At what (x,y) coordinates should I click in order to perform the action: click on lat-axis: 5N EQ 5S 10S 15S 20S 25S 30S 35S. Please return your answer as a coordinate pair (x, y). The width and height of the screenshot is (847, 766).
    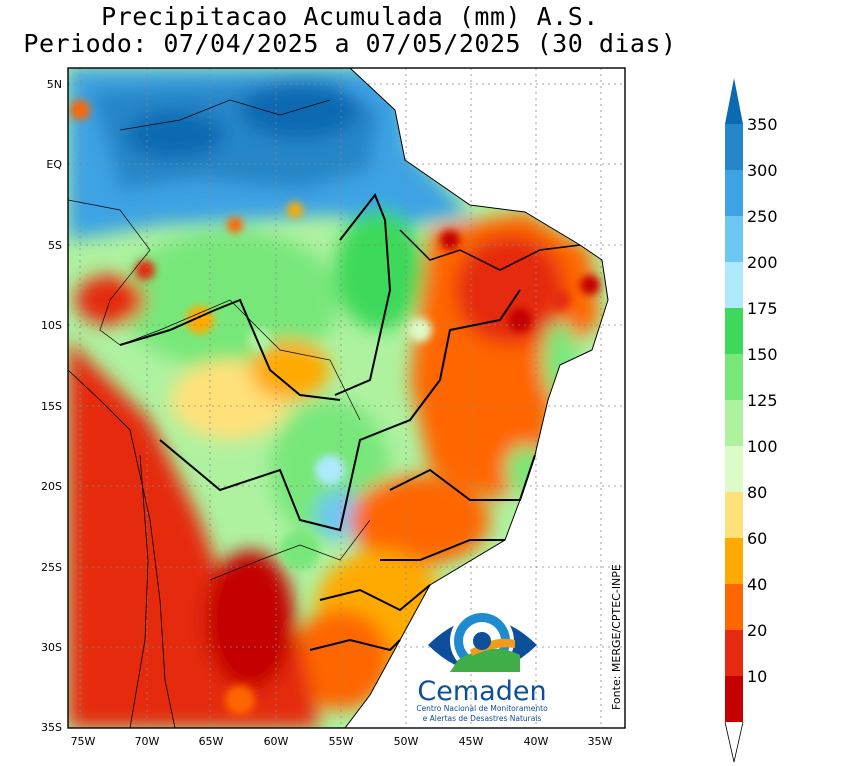
    Looking at the image, I should click on (51, 406).